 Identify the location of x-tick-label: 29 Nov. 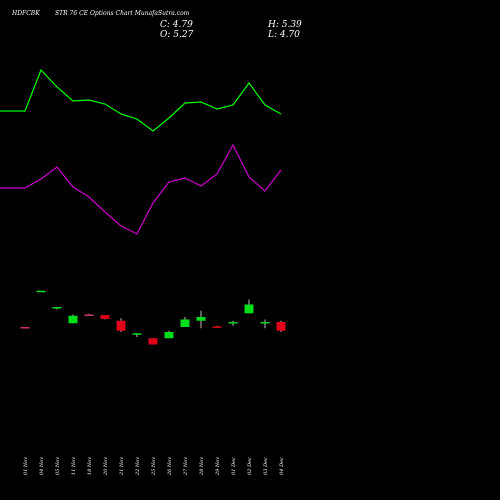
(218, 466).